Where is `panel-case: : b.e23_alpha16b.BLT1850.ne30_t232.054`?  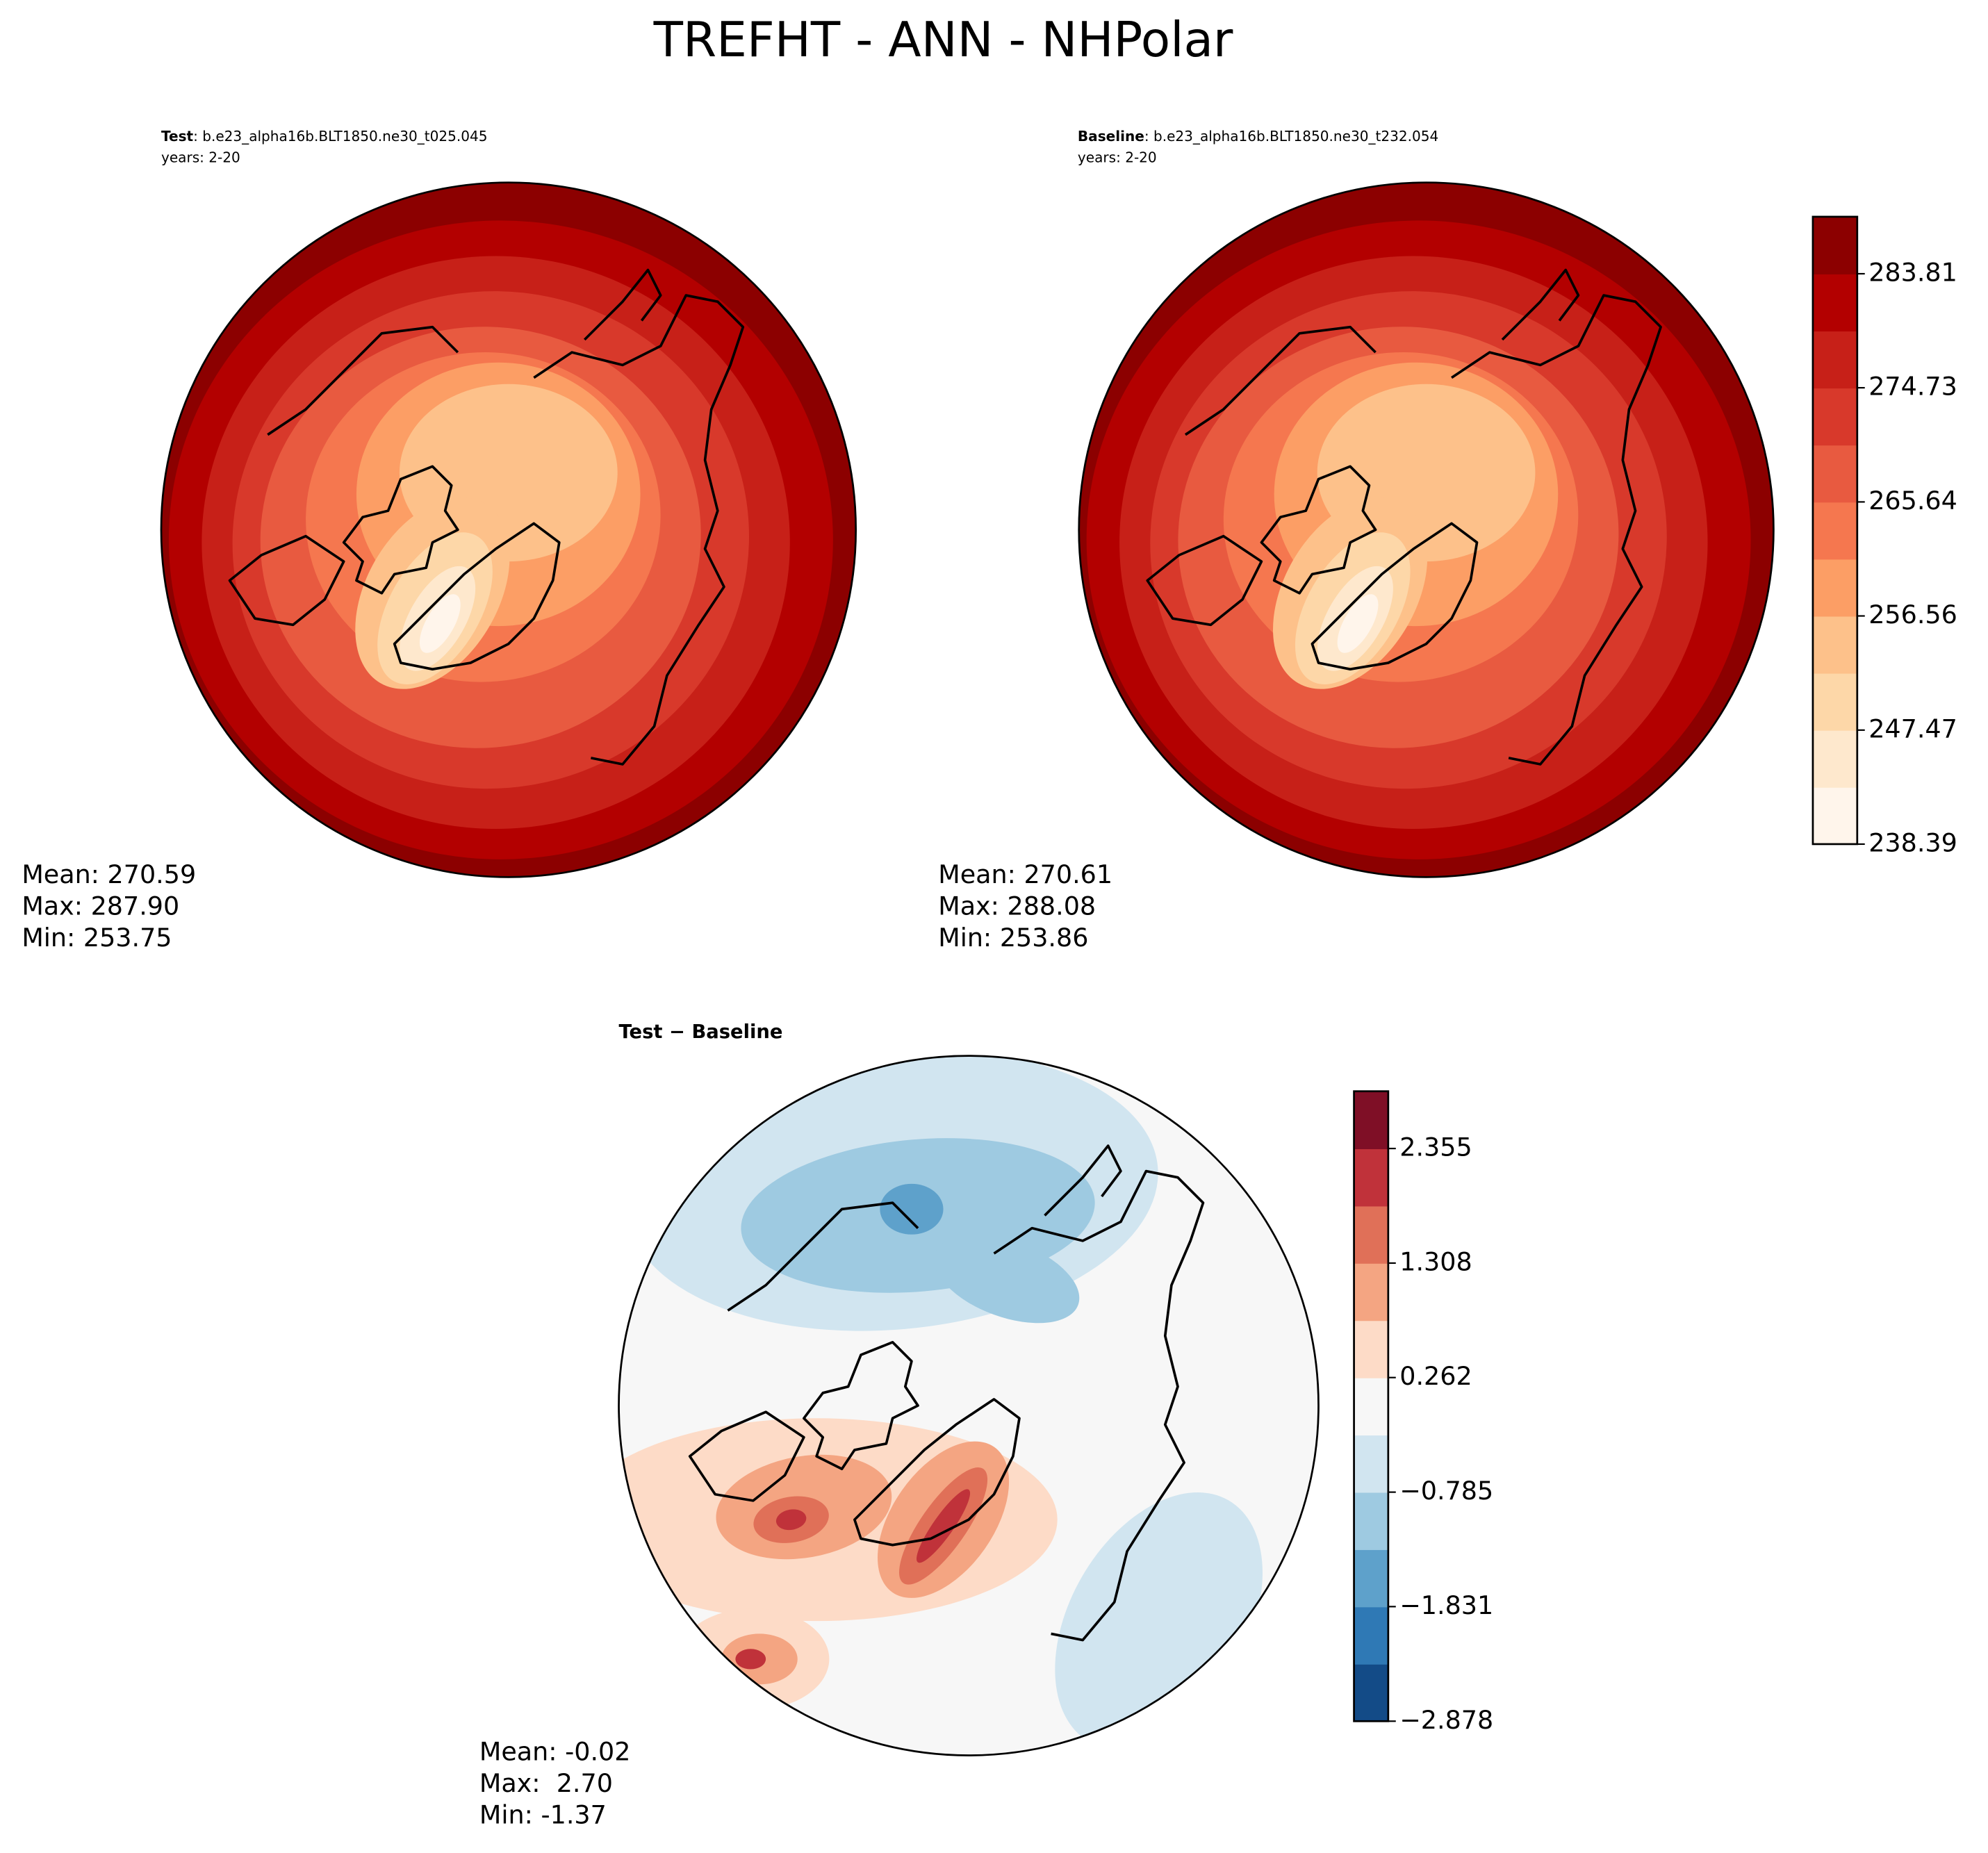
panel-case: : b.e23_alpha16b.BLT1850.ne30_t232.054 is located at coordinates (1291, 136).